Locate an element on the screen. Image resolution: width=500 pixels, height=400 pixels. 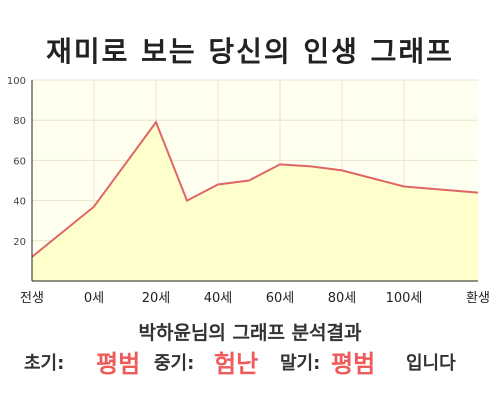
x-tick-label: 60세 is located at coordinates (280, 298).